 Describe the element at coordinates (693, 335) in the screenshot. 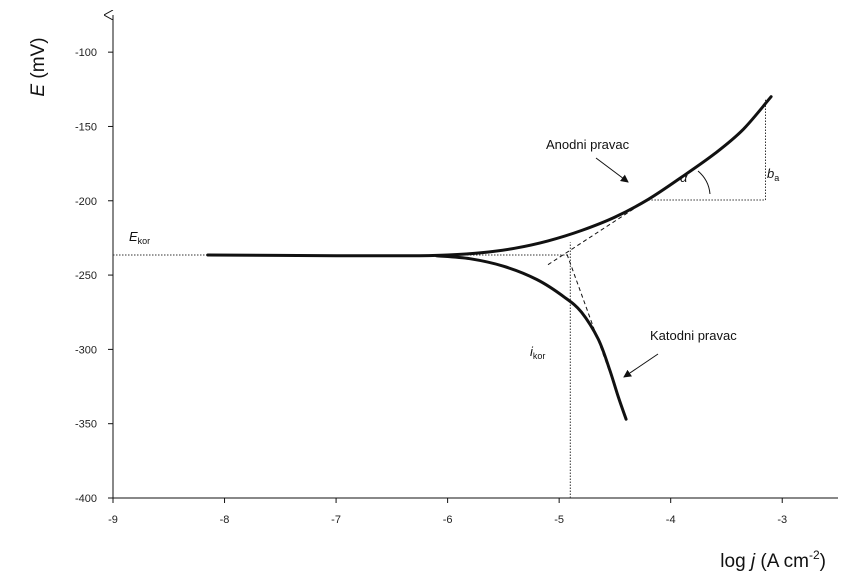

I see `katodni-label: Katodni pravac` at that location.